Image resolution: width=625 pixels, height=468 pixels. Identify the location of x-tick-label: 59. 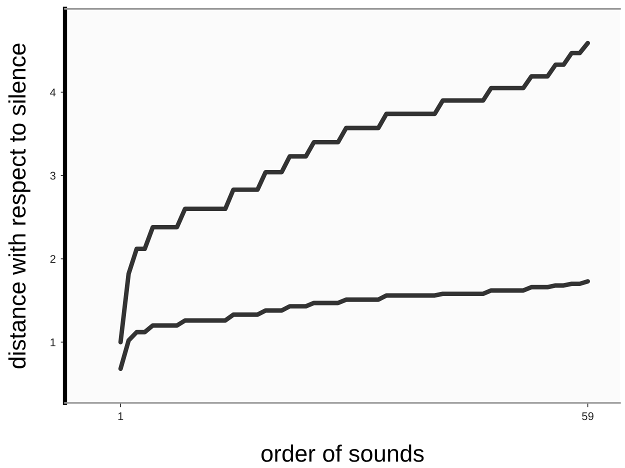
(588, 416).